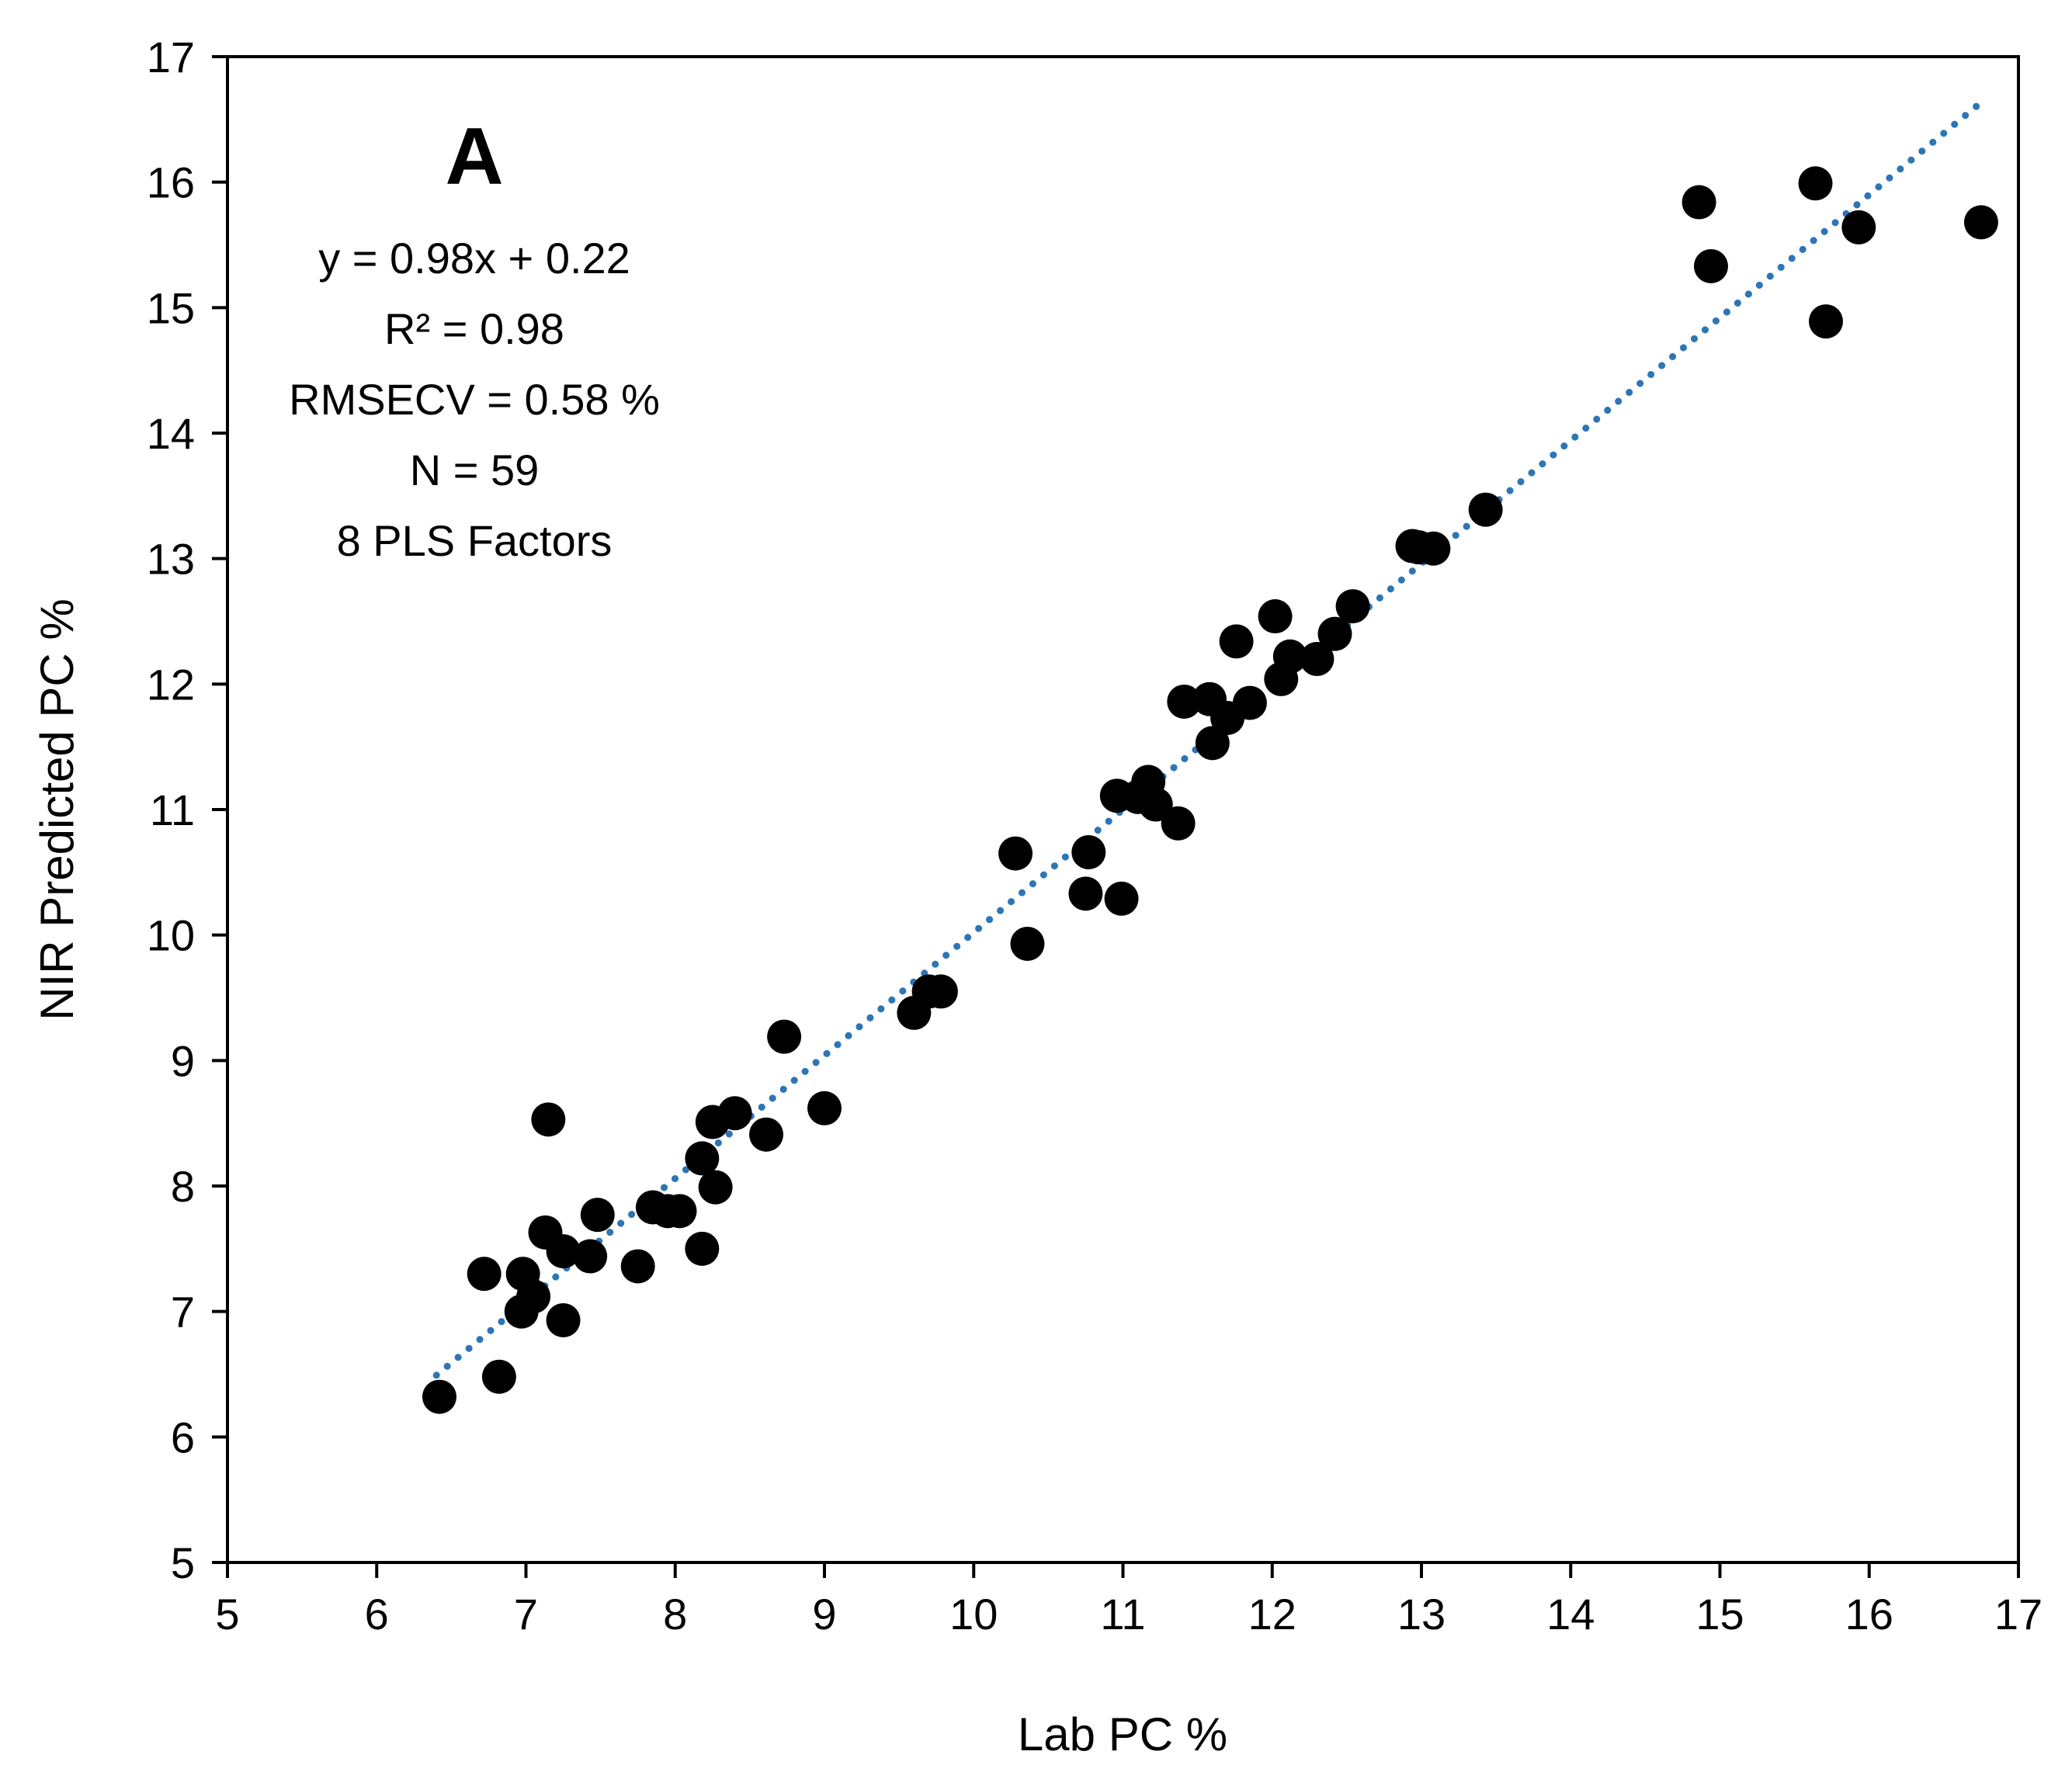 The width and height of the screenshot is (2072, 1786). I want to click on annotation-pls-factors: 8 PLS Factors, so click(475, 540).